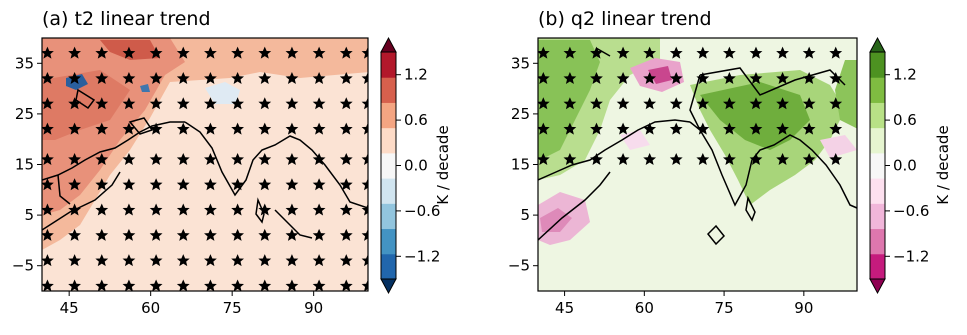 The image size is (967, 335). I want to click on panel-a-neg-spot, so click(145, 88).